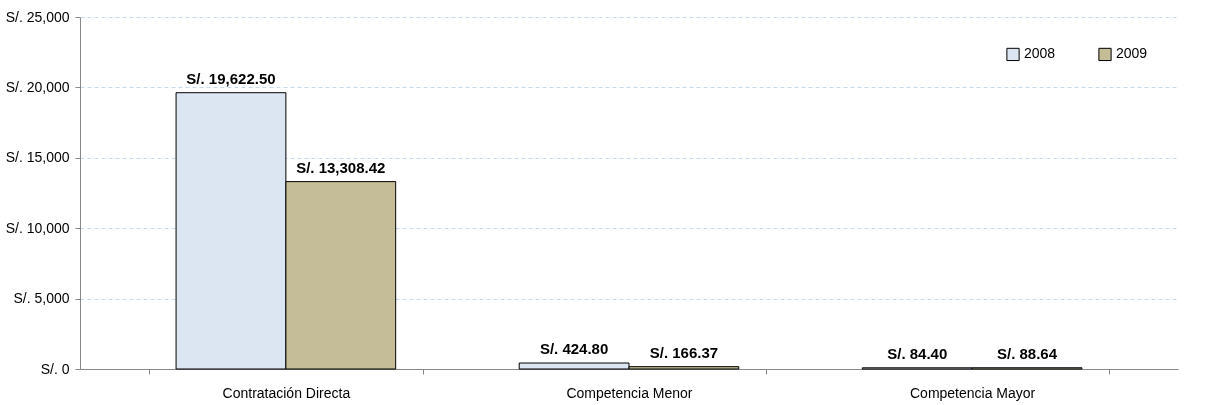 This screenshot has height=405, width=1218. Describe the element at coordinates (341, 167) in the screenshot. I see `data-label: S/. 13,308.42` at that location.